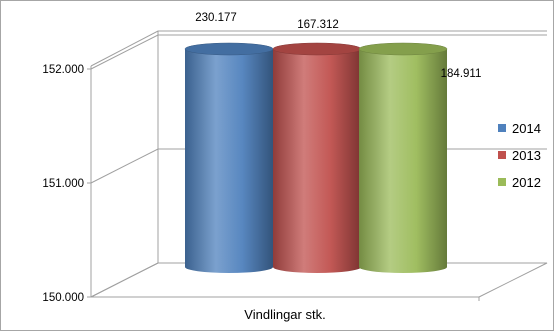  I want to click on legend-swatch-2014, so click(502, 128).